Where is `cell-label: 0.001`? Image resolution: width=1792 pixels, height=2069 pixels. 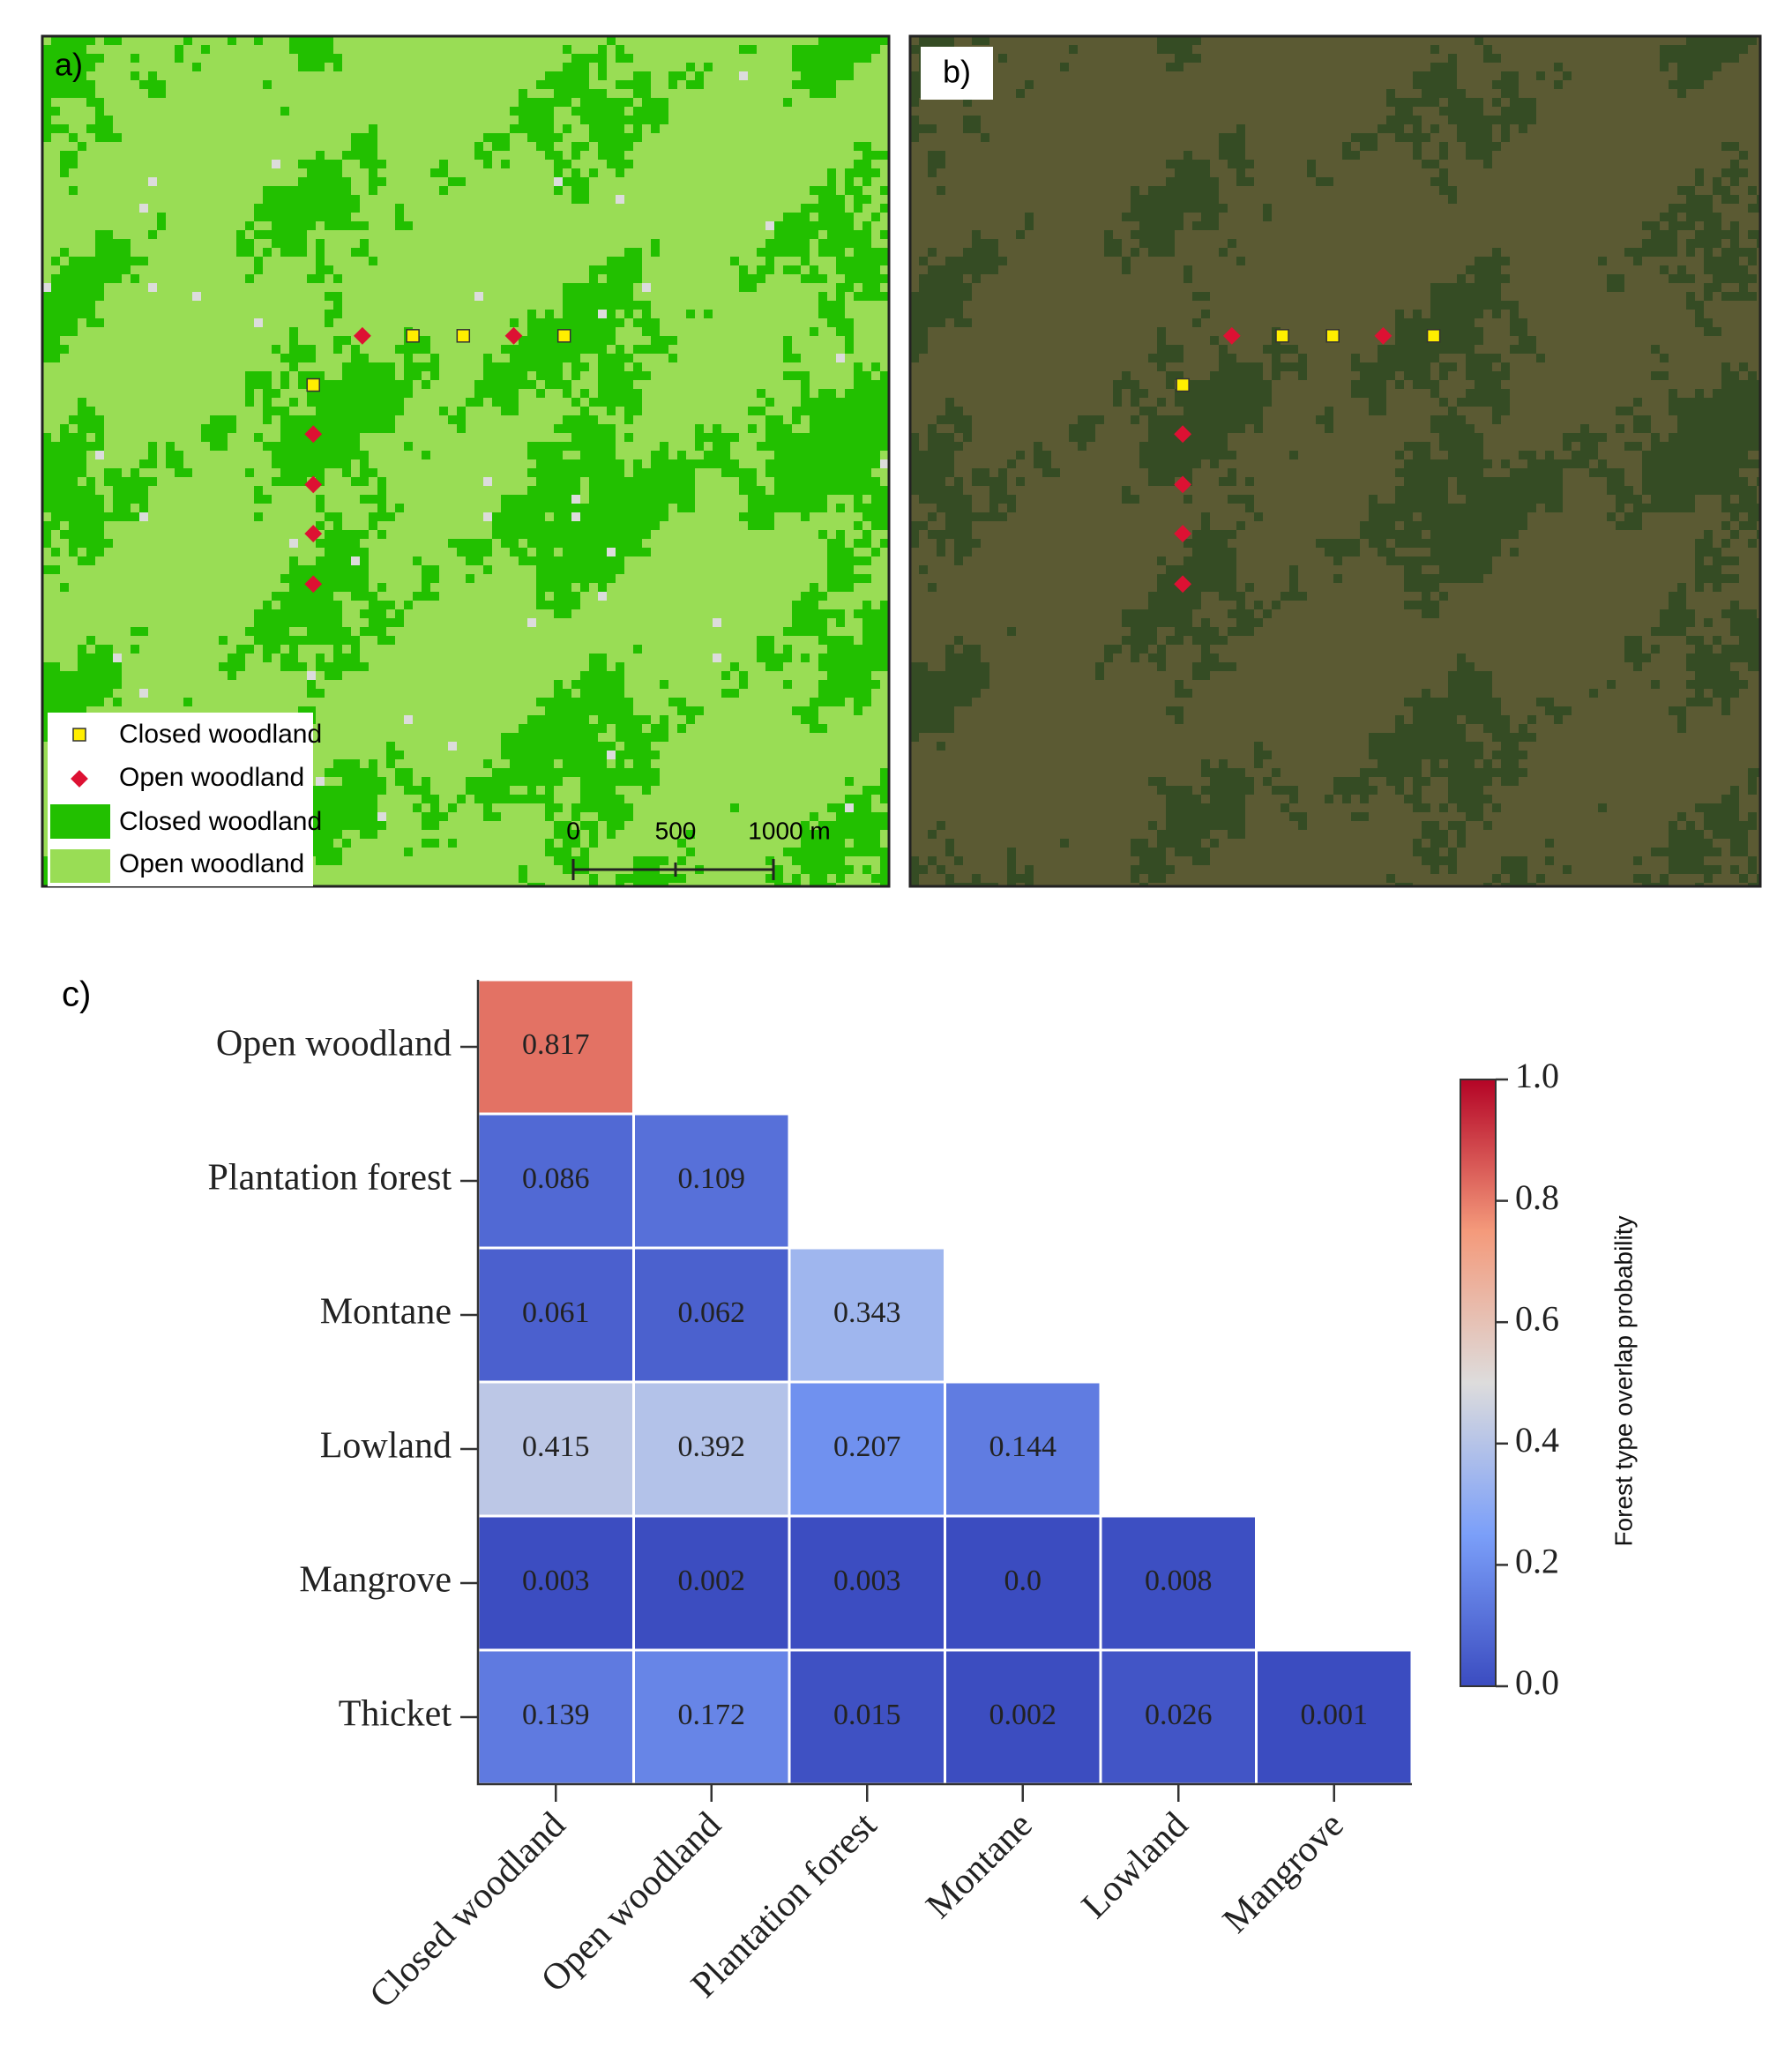 cell-label: 0.001 is located at coordinates (1335, 1715).